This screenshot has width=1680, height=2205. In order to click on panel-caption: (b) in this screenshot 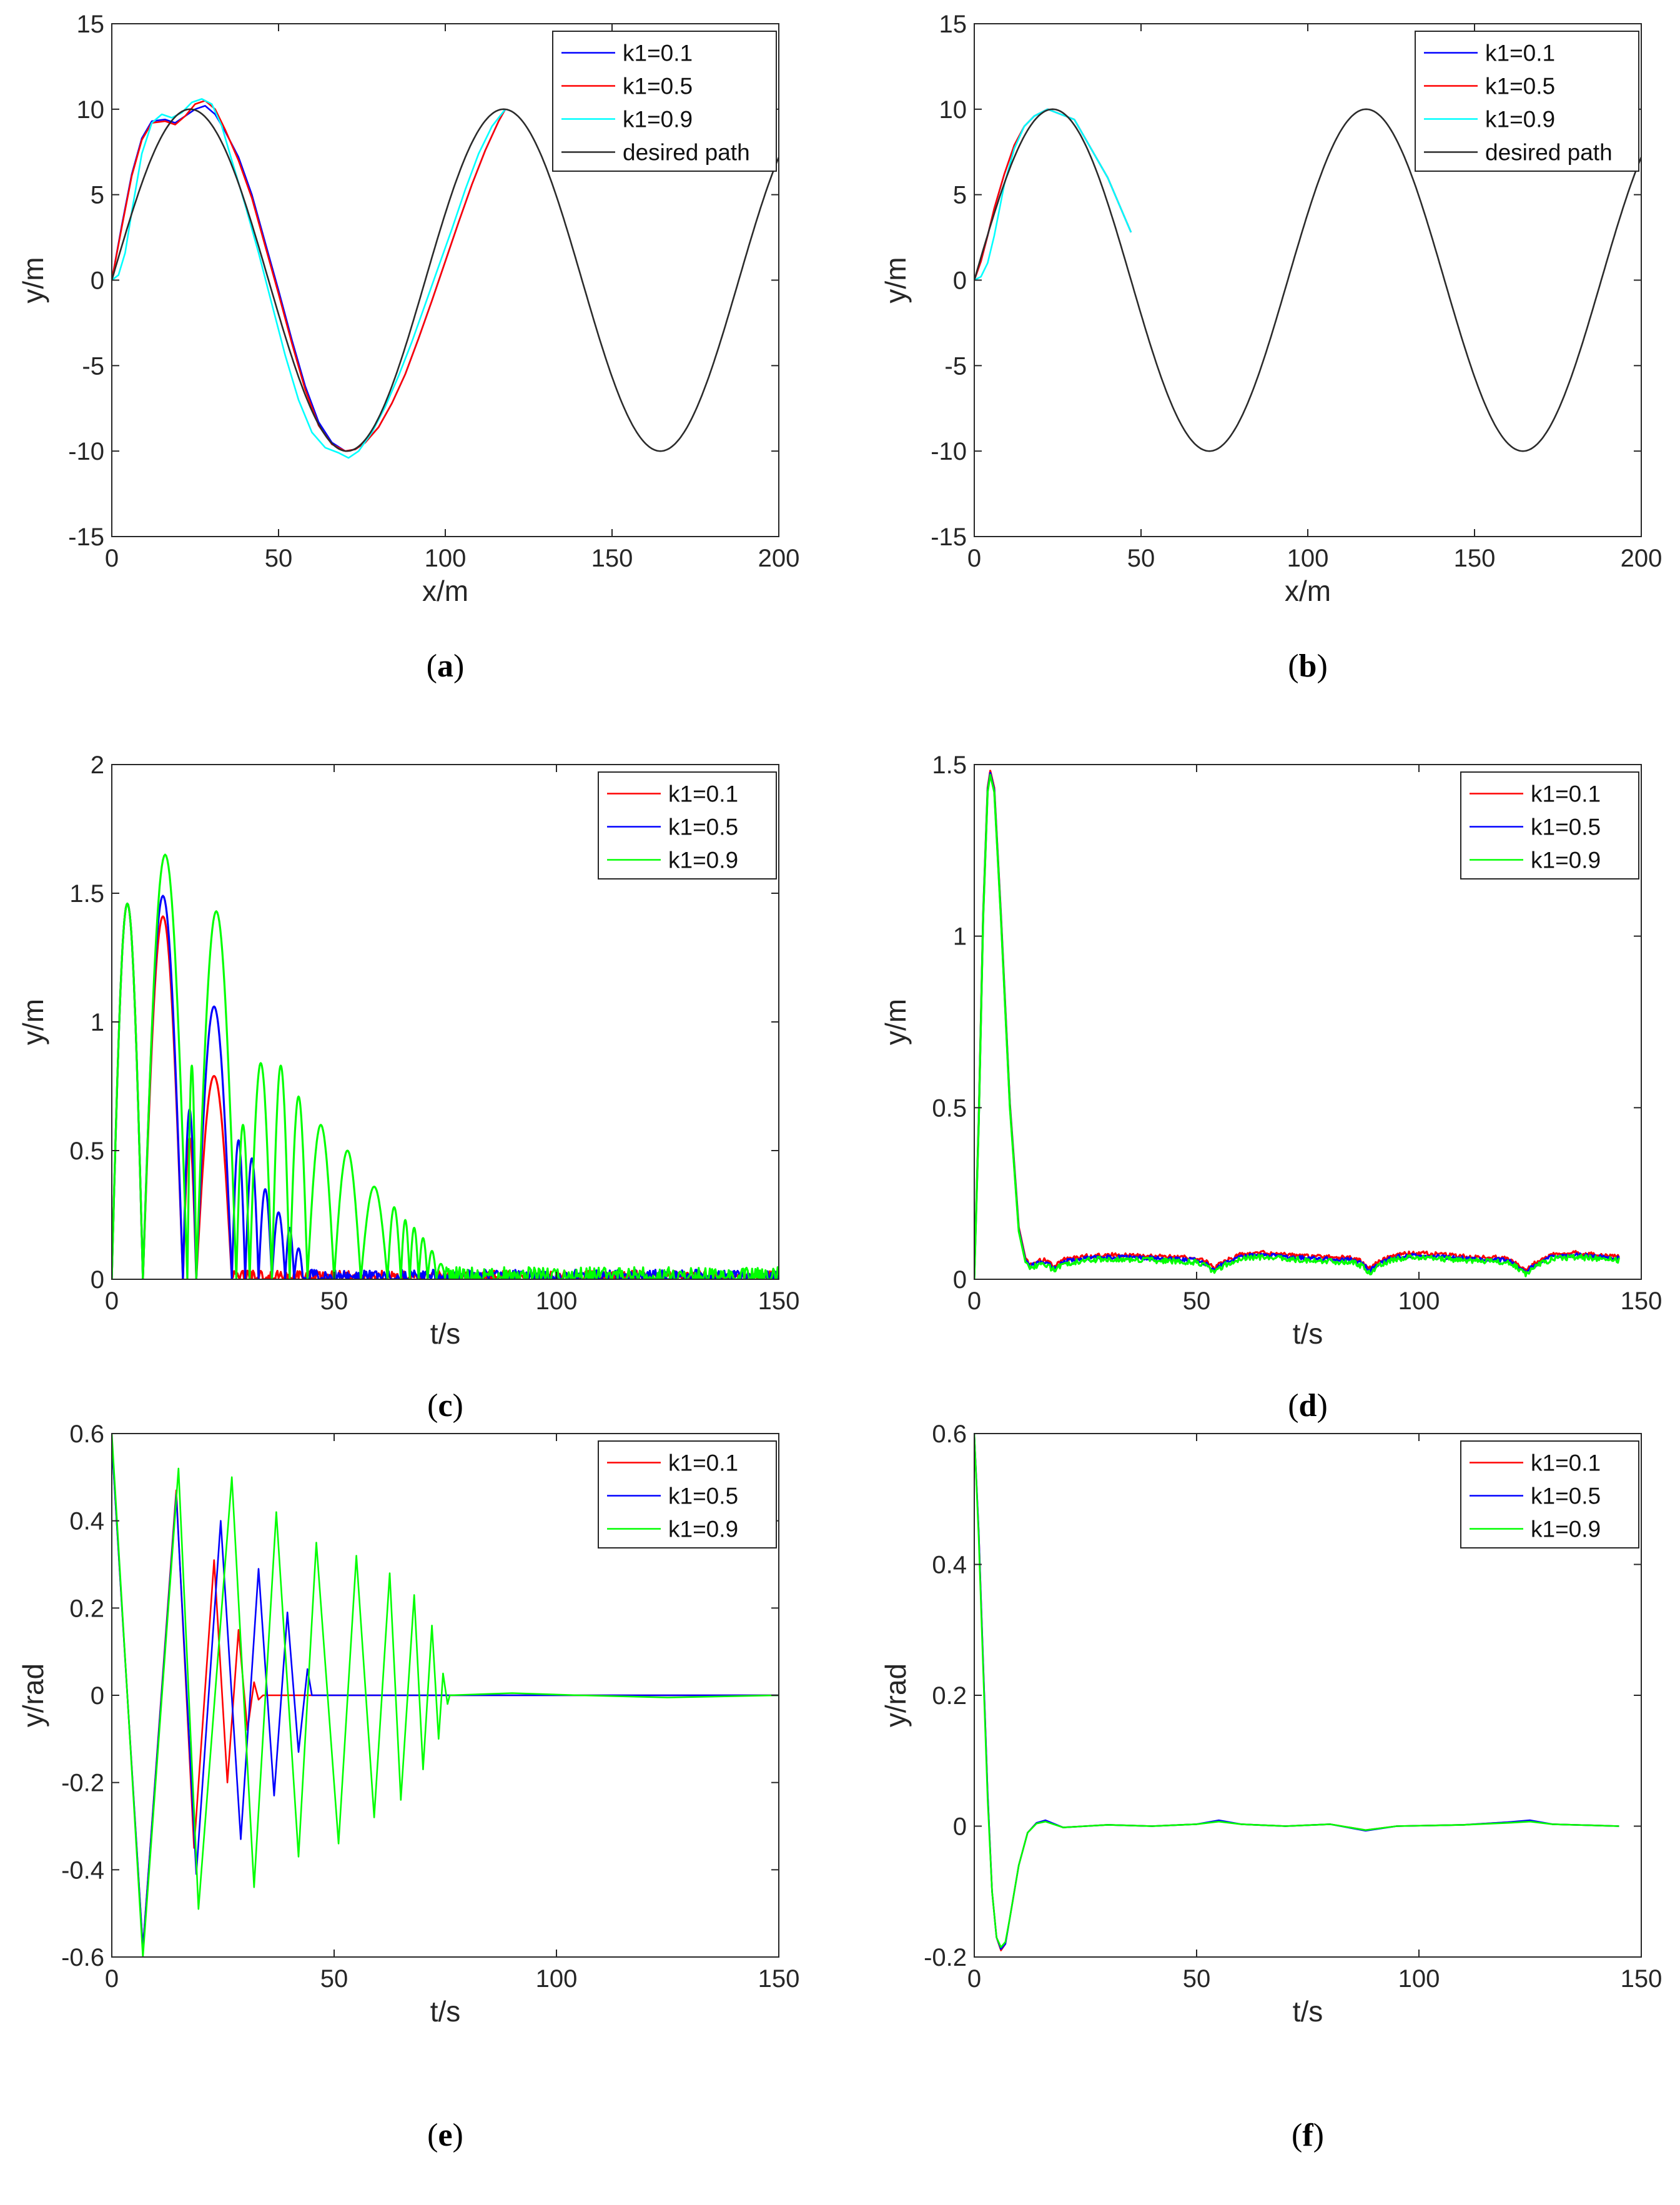, I will do `click(1308, 666)`.